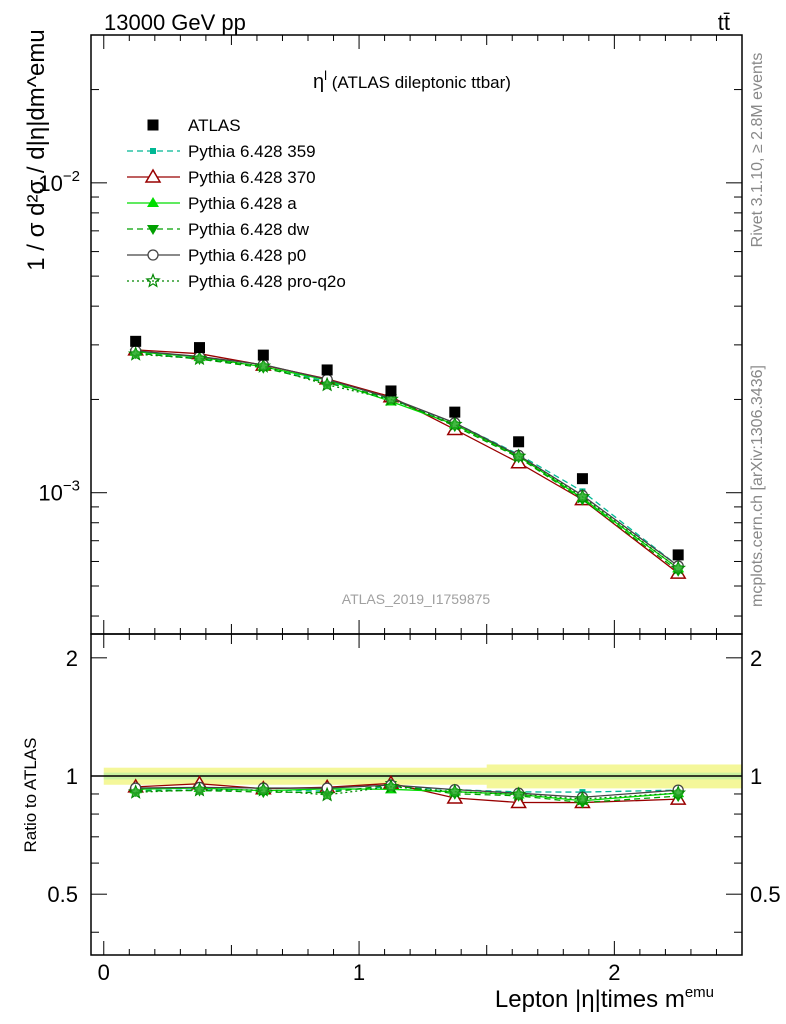 This screenshot has width=786, height=1024. I want to click on title-main: η, so click(318, 82).